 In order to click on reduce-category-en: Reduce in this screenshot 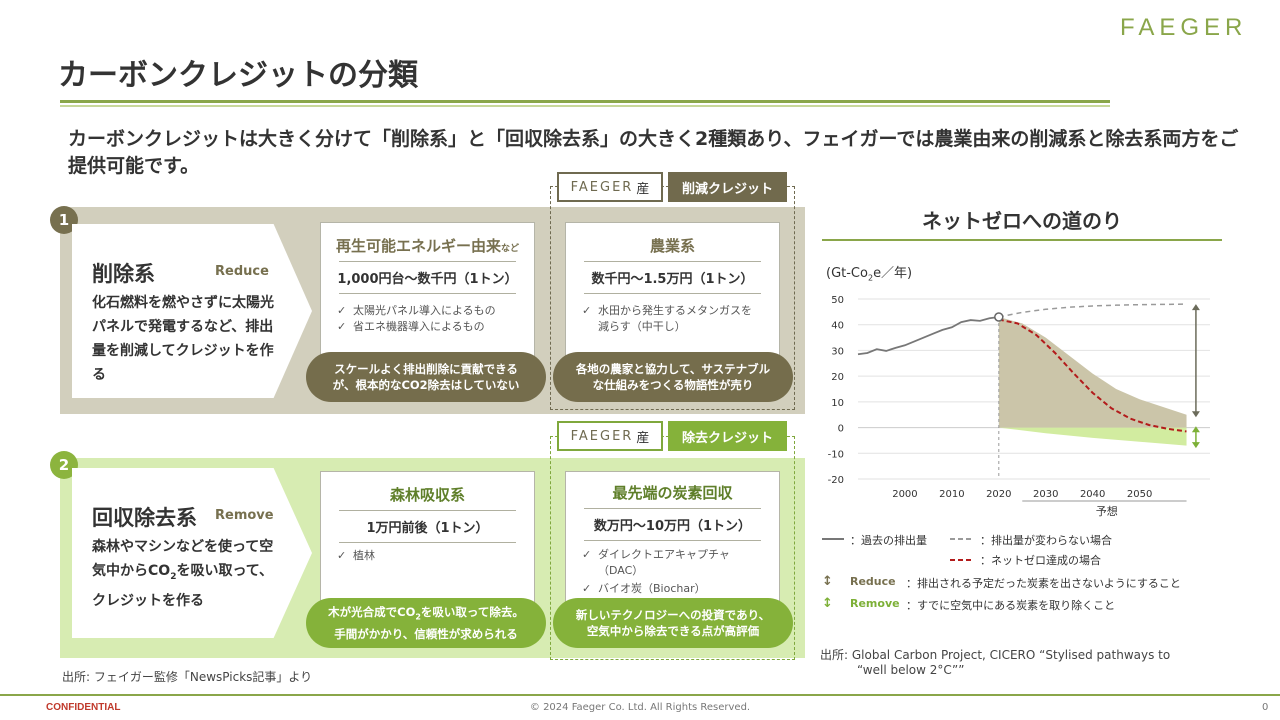, I will do `click(242, 271)`.